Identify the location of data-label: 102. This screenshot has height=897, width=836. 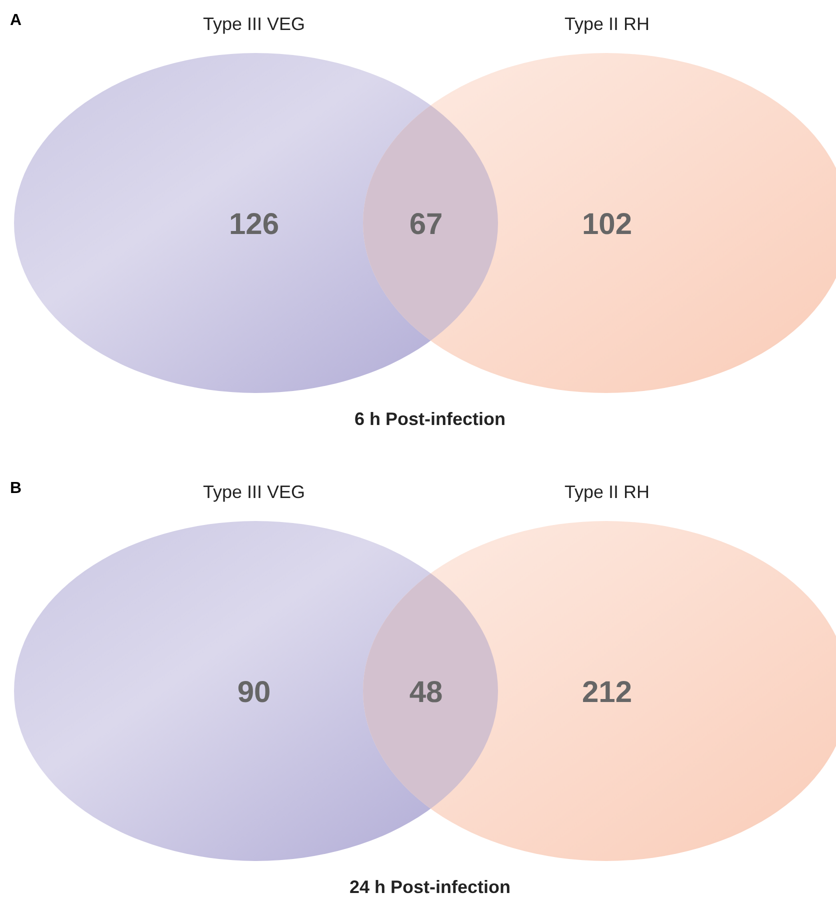
(607, 224).